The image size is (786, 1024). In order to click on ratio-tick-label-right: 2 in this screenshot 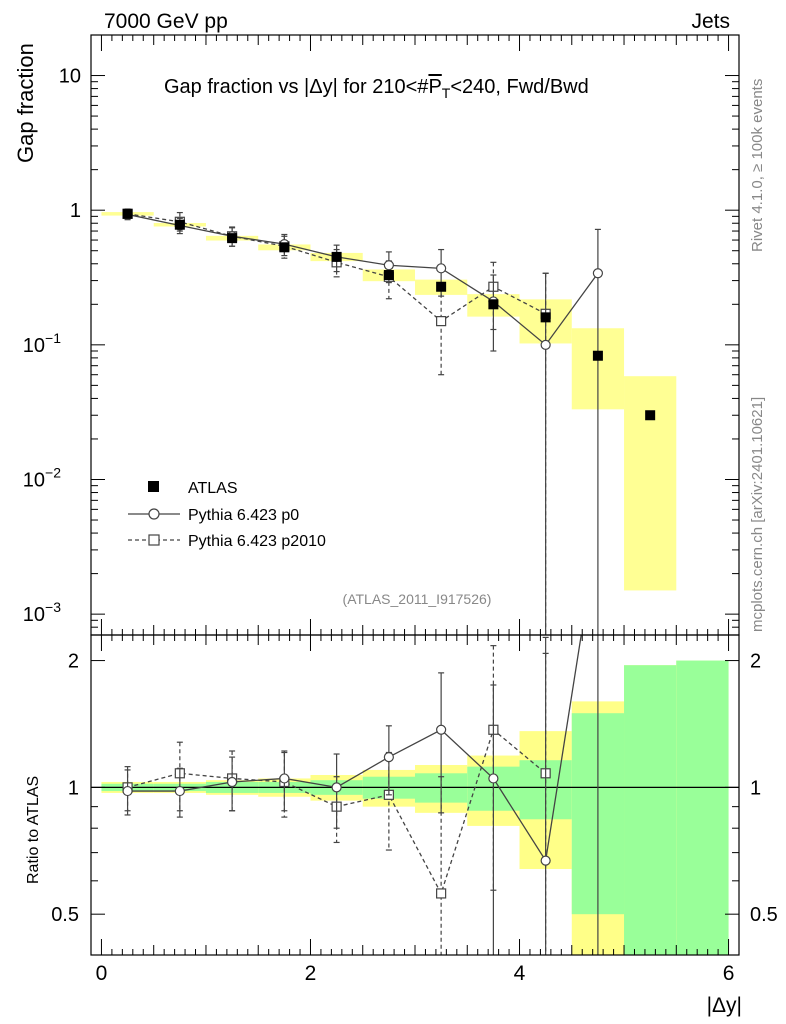, I will do `click(755, 662)`.